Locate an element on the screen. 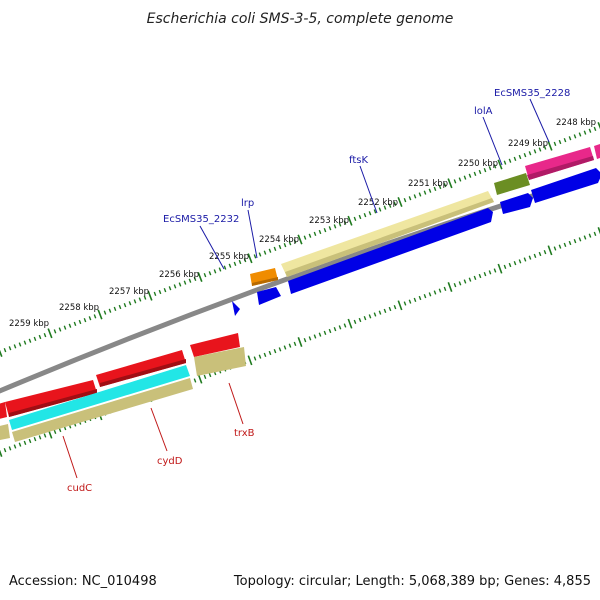  cds-reverse-3-shade is located at coordinates (143, 373).